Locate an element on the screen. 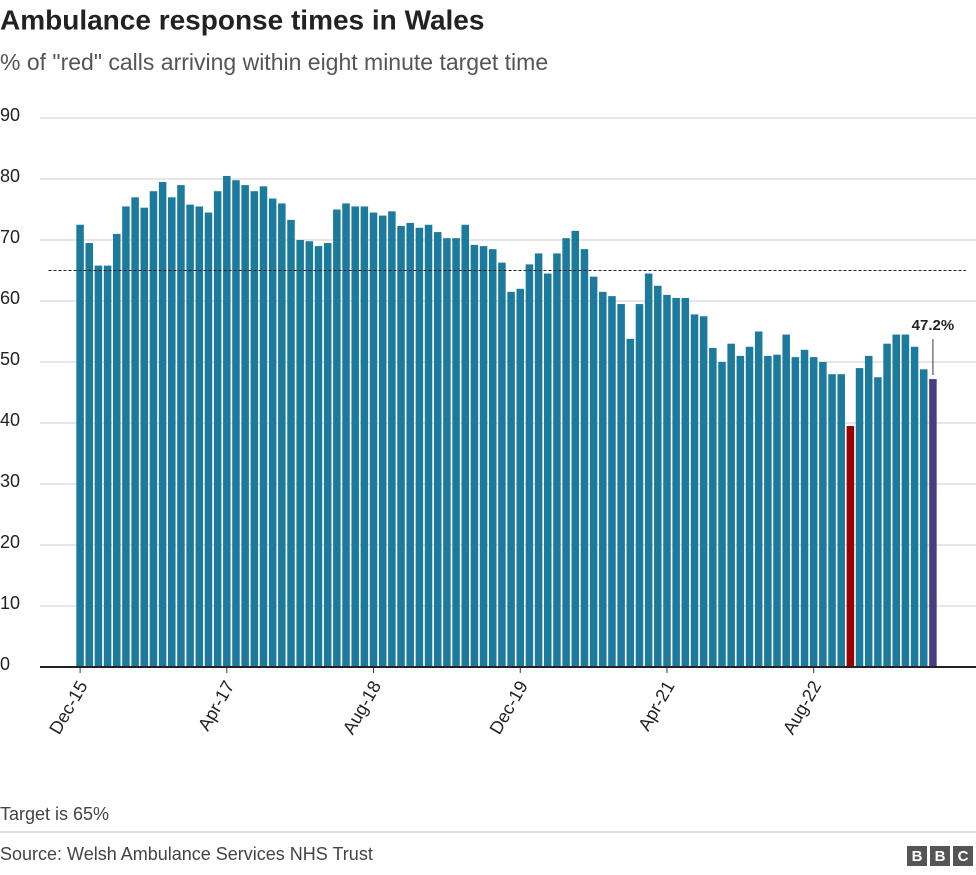  logo-letter: C is located at coordinates (963, 856).